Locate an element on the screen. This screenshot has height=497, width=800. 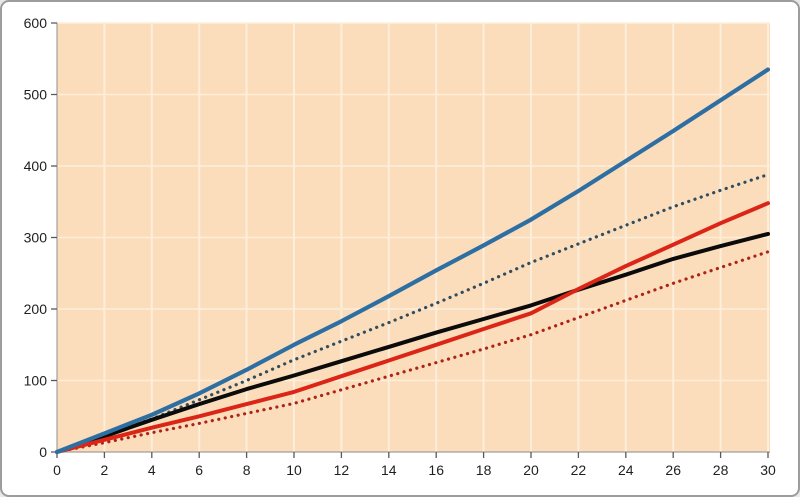
x-tick-label: 22 is located at coordinates (579, 470).